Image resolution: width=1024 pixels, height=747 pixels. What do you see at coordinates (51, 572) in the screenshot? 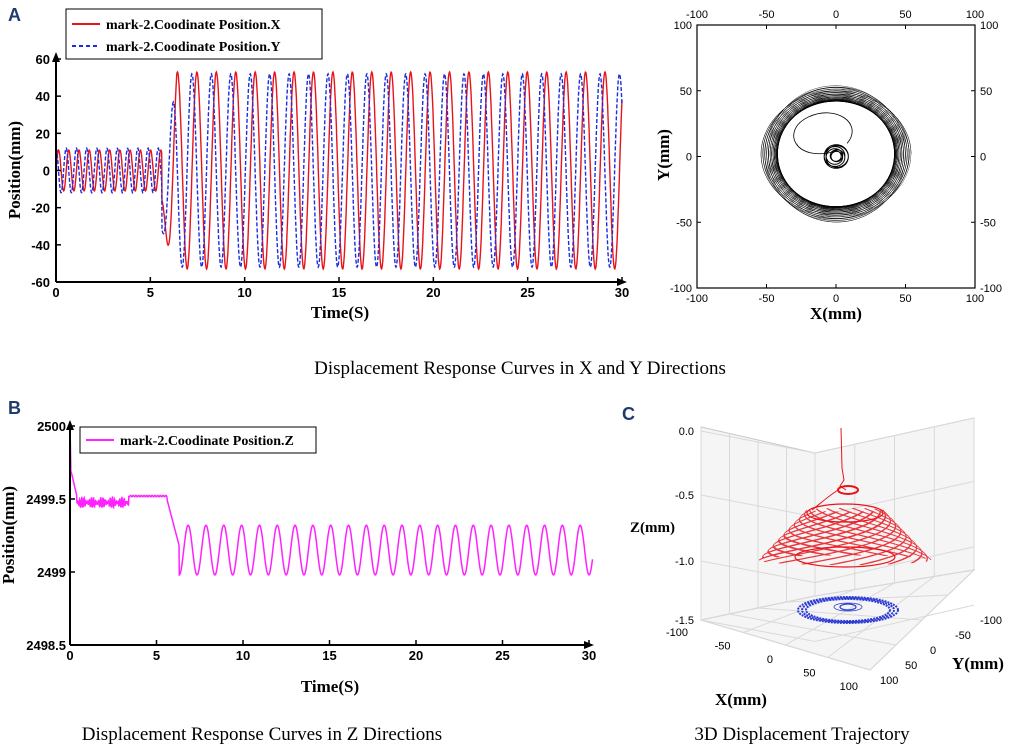
I see `z-time-ytick-label: 2499` at bounding box center [51, 572].